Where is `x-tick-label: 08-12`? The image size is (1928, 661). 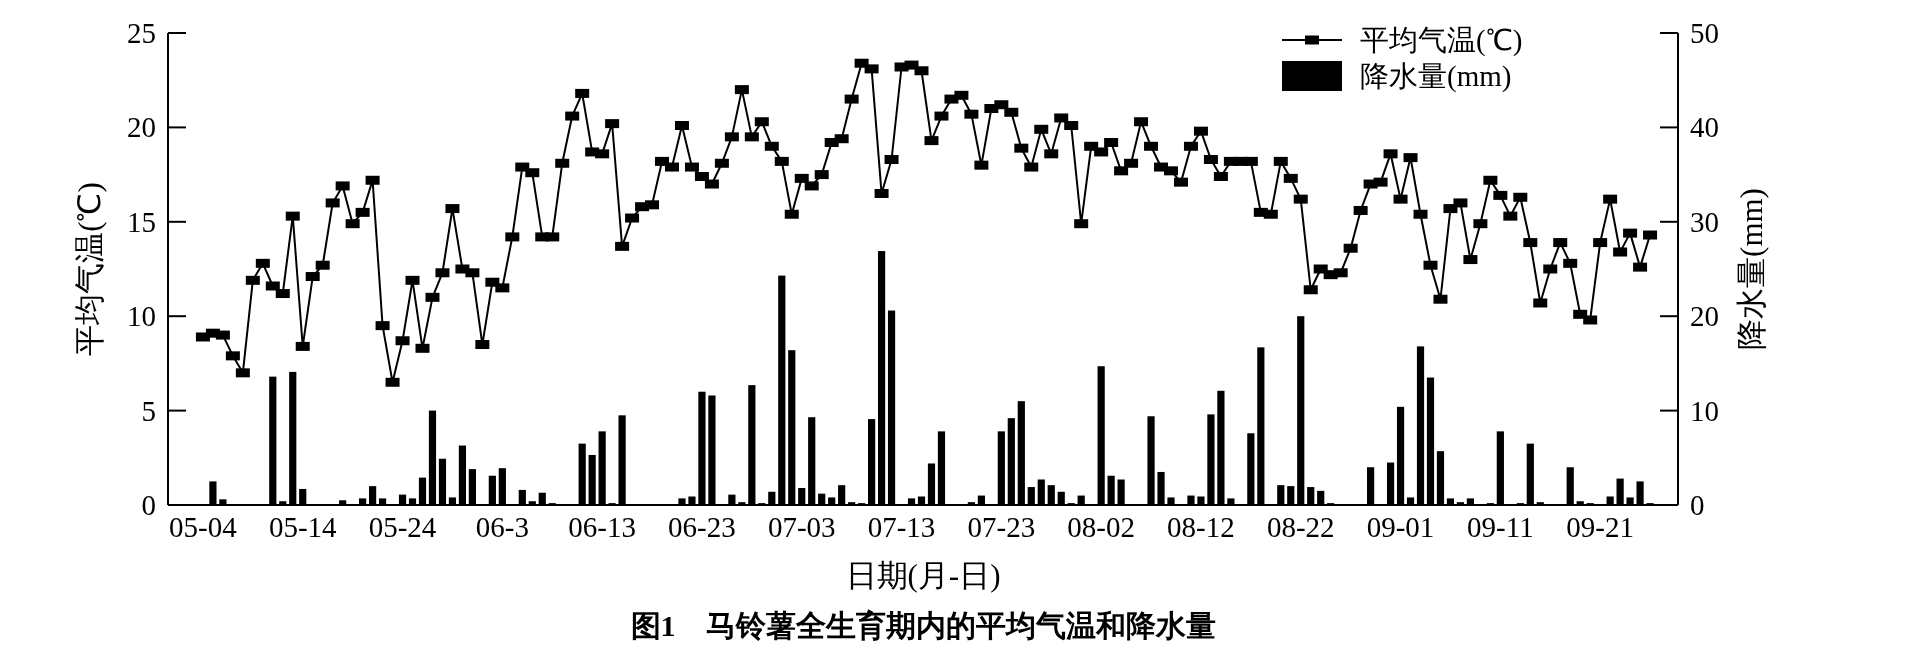
x-tick-label: 08-12 is located at coordinates (1201, 527).